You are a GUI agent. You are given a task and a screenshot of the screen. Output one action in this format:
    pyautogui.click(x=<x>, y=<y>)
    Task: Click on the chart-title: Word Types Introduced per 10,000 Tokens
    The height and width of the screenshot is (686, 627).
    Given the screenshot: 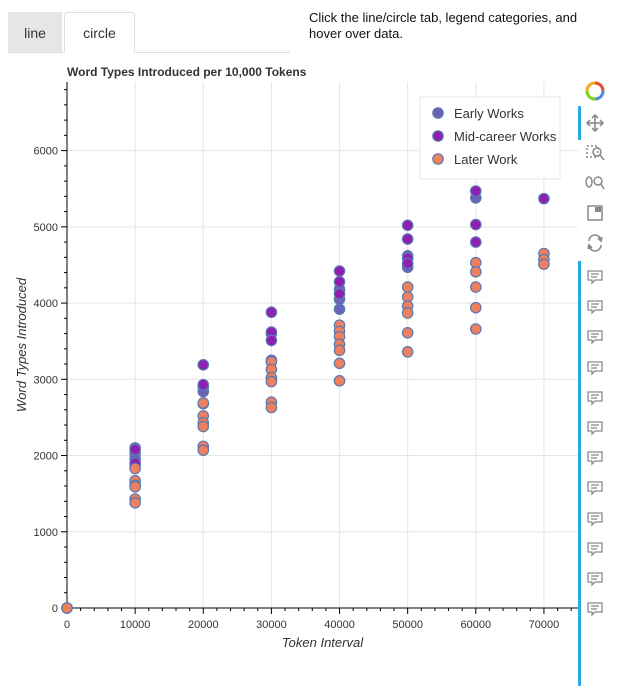 What is the action you would take?
    pyautogui.click(x=187, y=72)
    